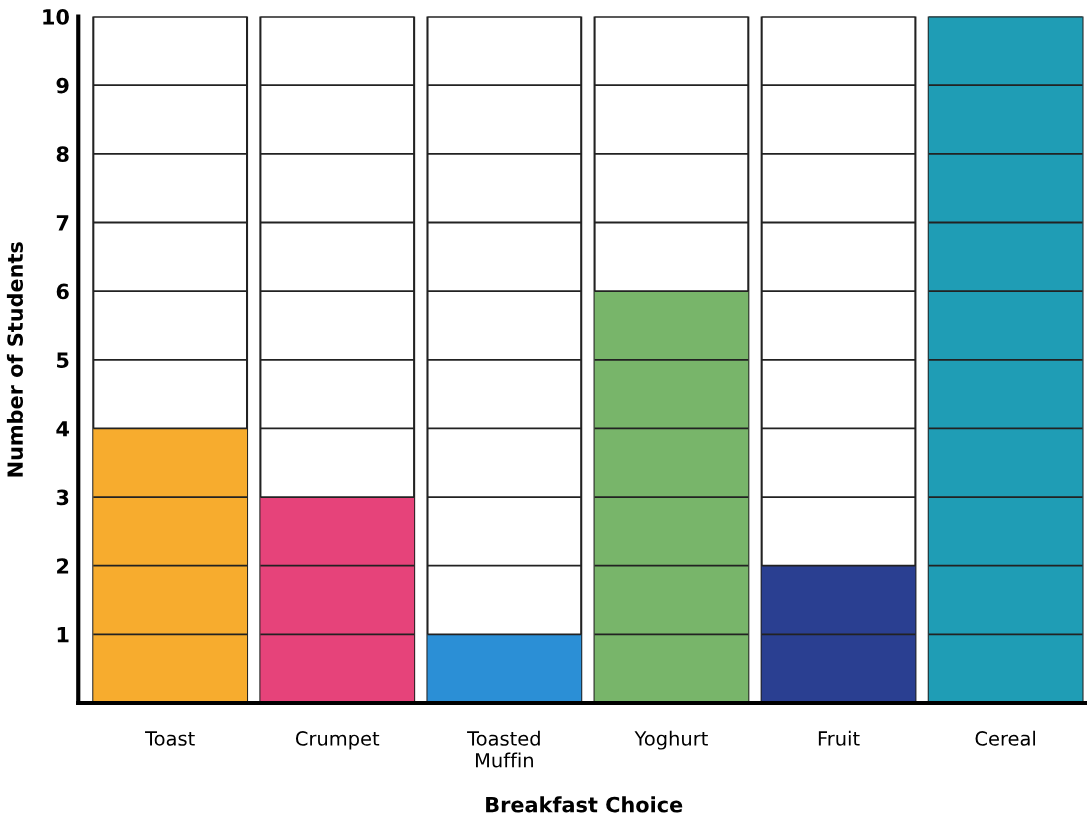 The width and height of the screenshot is (1087, 829). Describe the element at coordinates (62, 223) in the screenshot. I see `y-tick-label: 7` at that location.